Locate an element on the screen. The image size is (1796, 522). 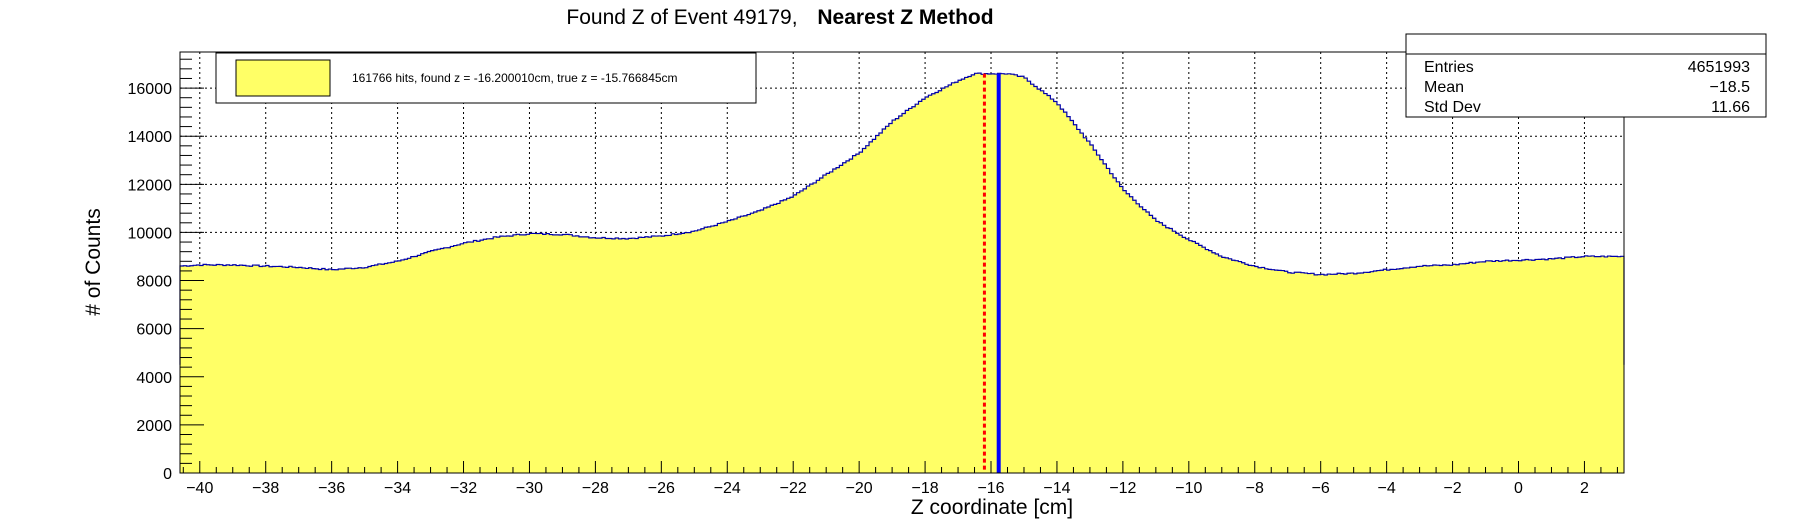
chart-title: Found Z of Event 49179, Nearest Z Method is located at coordinates (779, 17).